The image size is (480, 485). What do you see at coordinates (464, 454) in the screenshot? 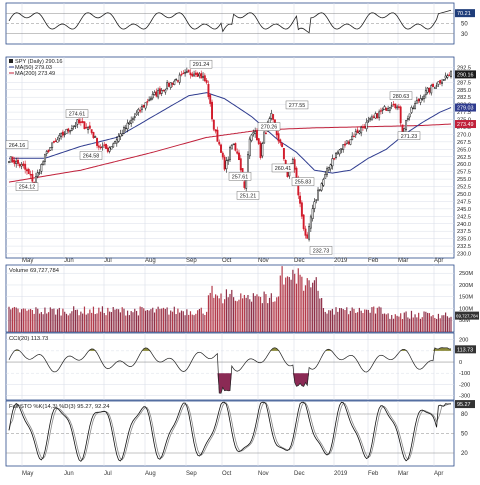
I see `sto-tick-label: 20` at bounding box center [464, 454].